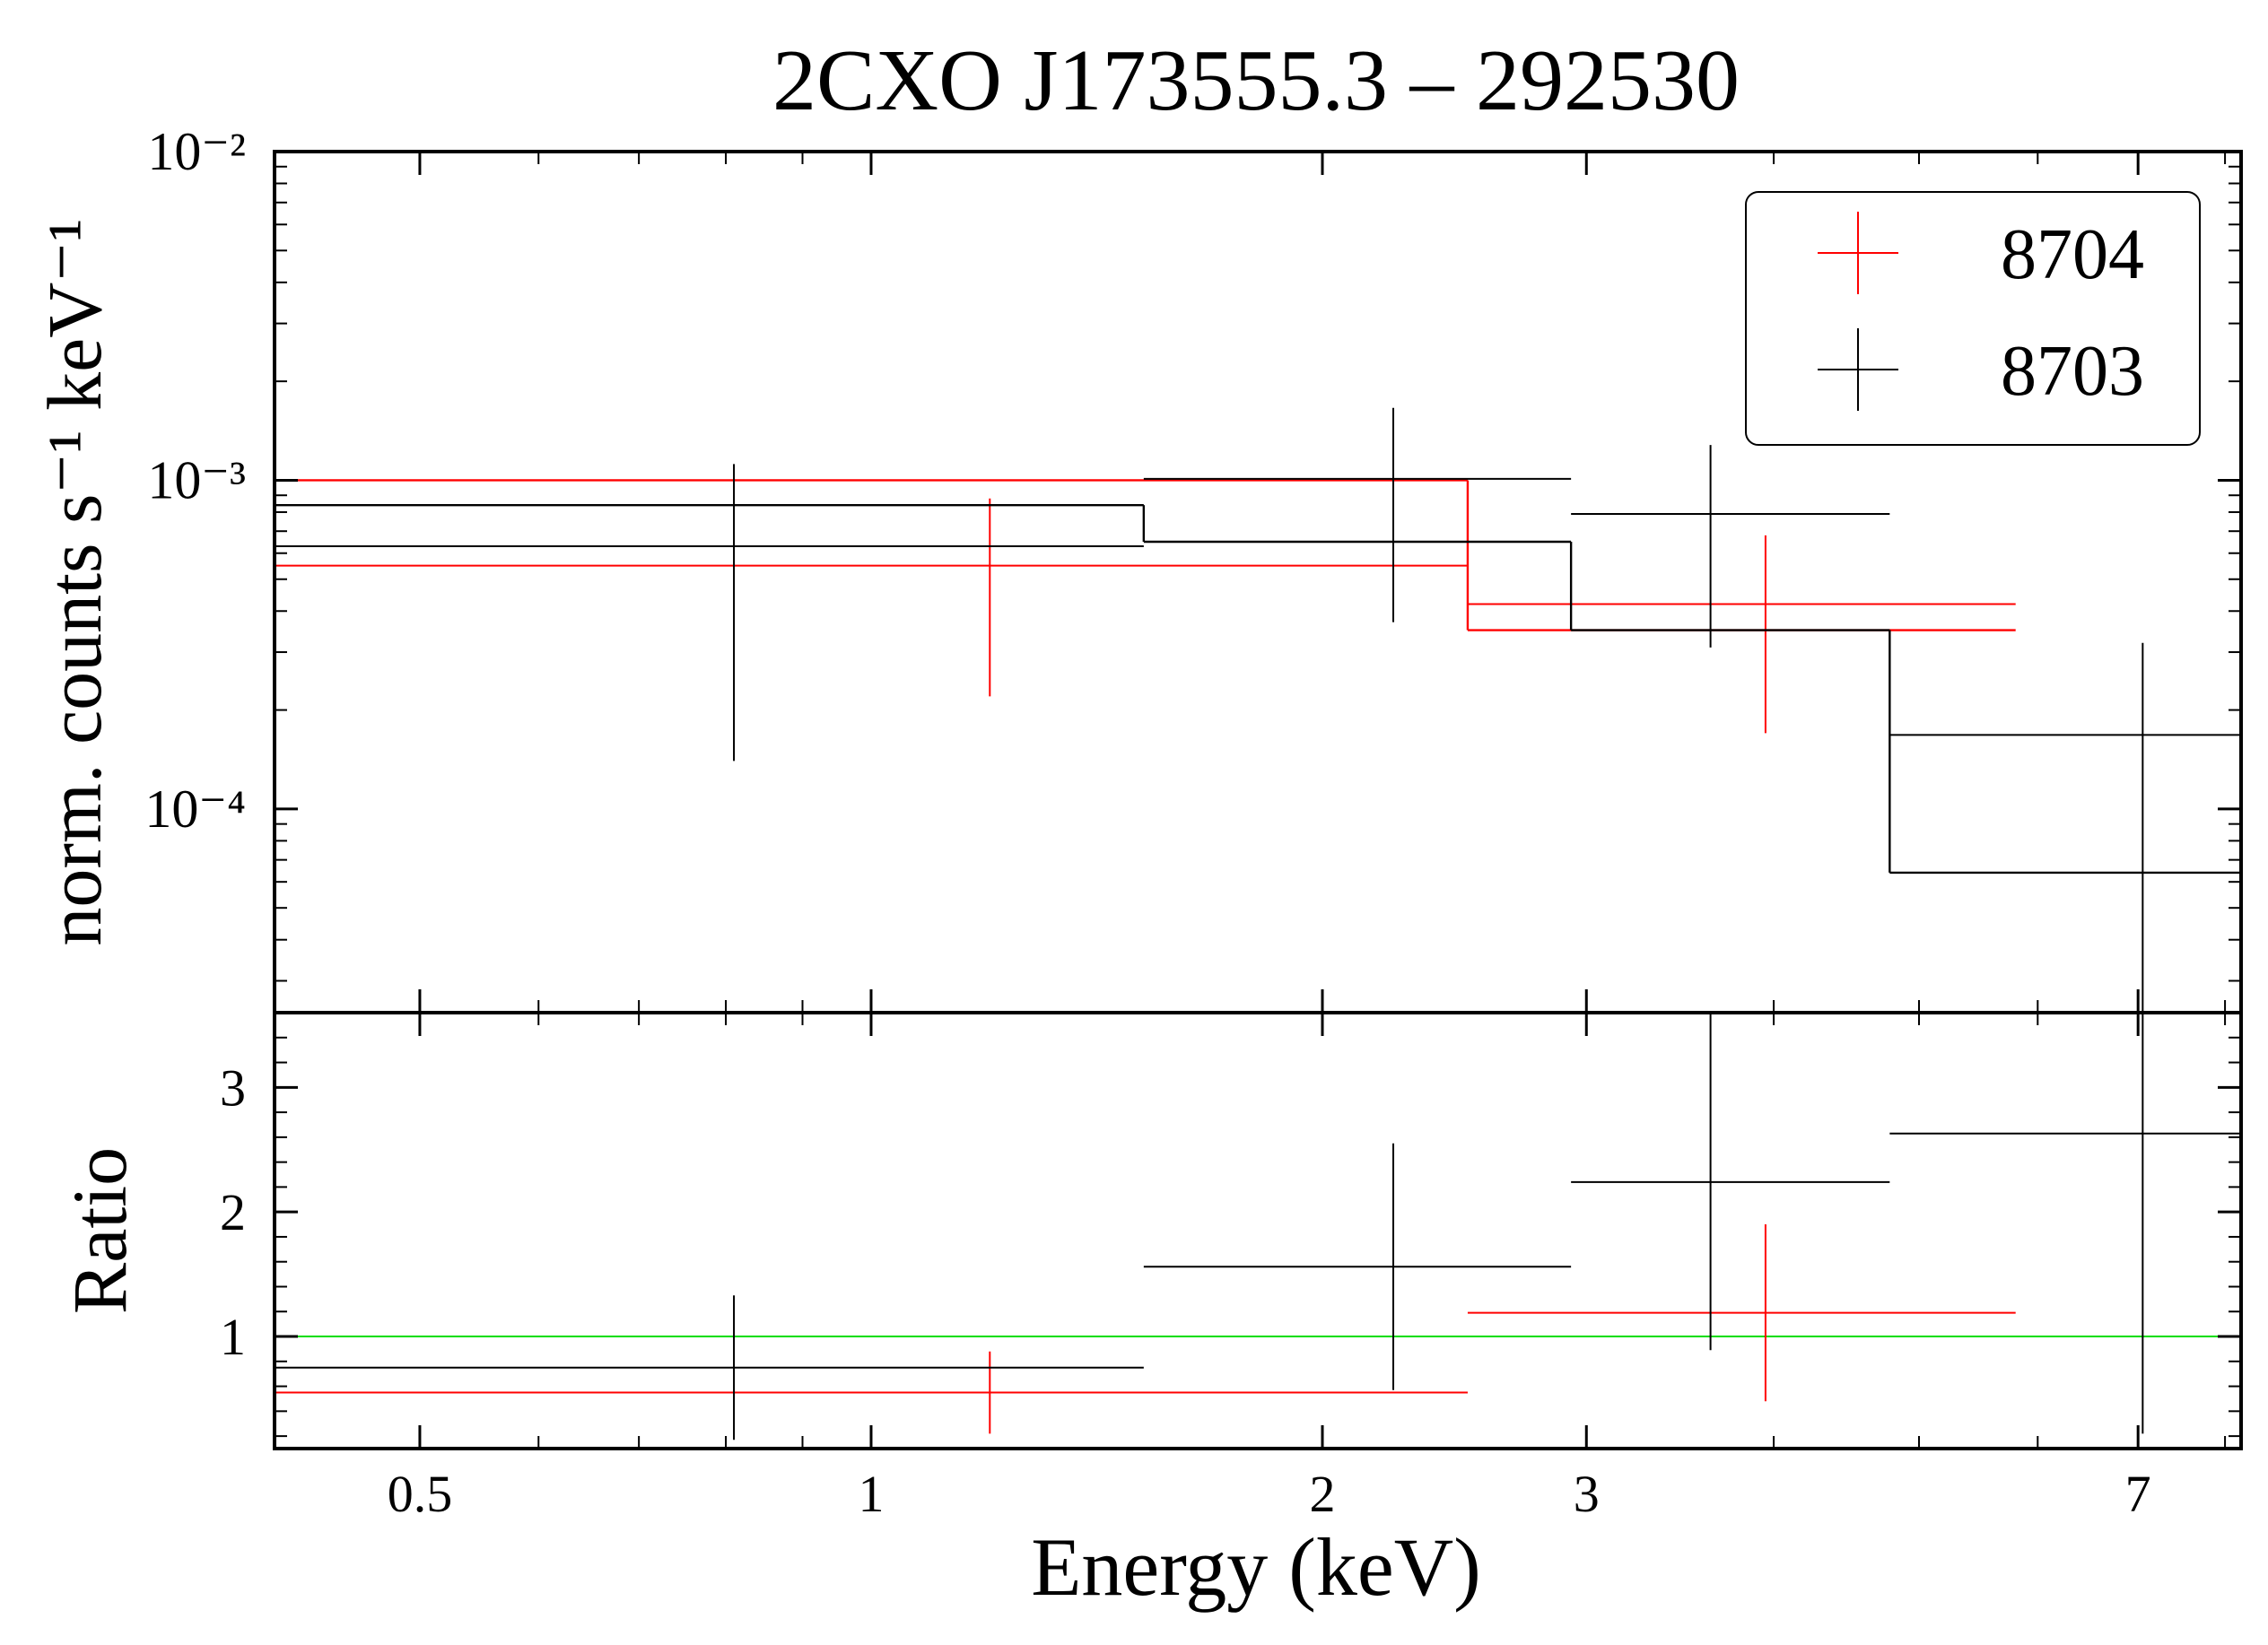  I want to click on ratio-y-tick-label-3: 3, so click(233, 1088).